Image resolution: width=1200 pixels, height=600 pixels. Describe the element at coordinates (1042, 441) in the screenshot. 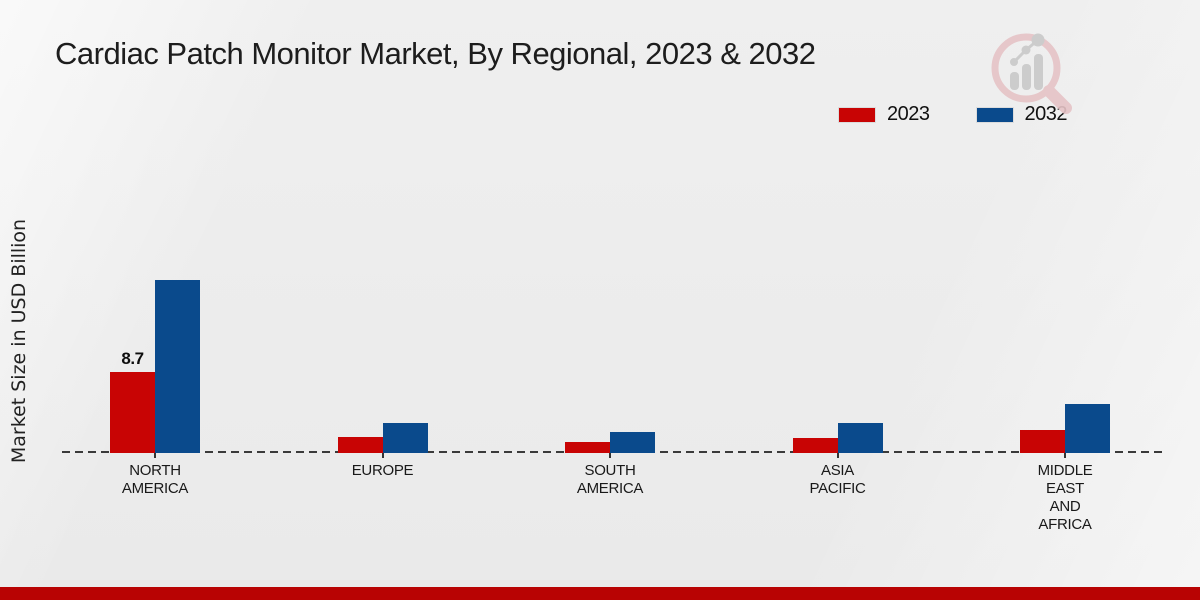

I see `bar-2023-middle-east-and-africa` at that location.